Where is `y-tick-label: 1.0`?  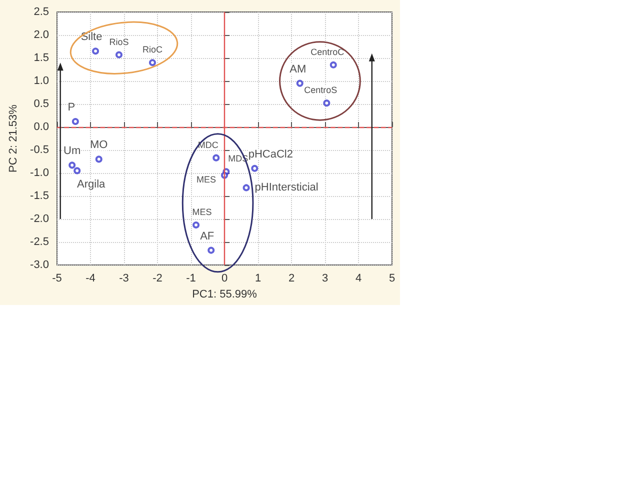
y-tick-label: 1.0 is located at coordinates (41, 81).